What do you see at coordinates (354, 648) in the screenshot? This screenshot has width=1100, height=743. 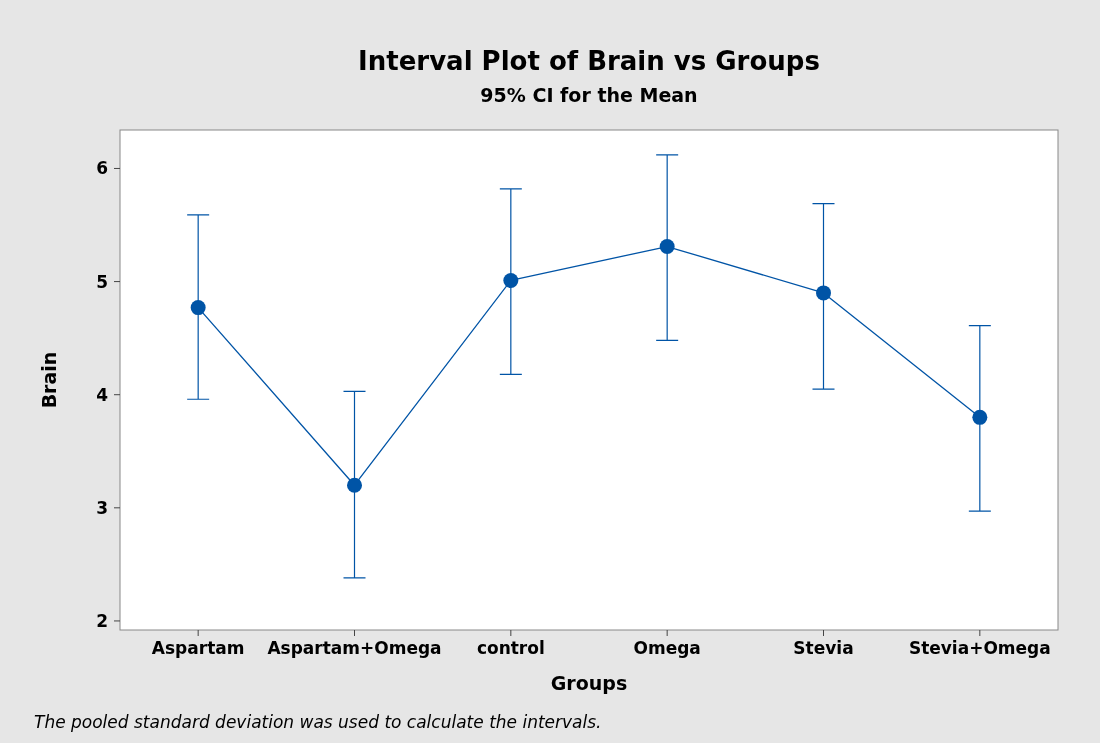 I see `x-tick-label: Aspartam+Omega` at bounding box center [354, 648].